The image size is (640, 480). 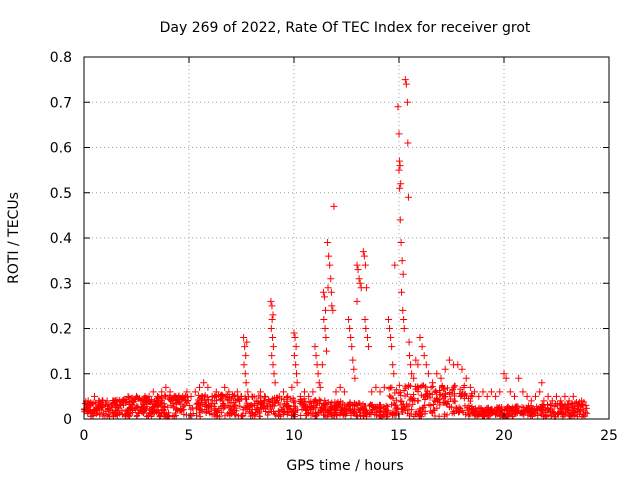 I want to click on y-tick-label: 0.1, so click(x=61, y=375).